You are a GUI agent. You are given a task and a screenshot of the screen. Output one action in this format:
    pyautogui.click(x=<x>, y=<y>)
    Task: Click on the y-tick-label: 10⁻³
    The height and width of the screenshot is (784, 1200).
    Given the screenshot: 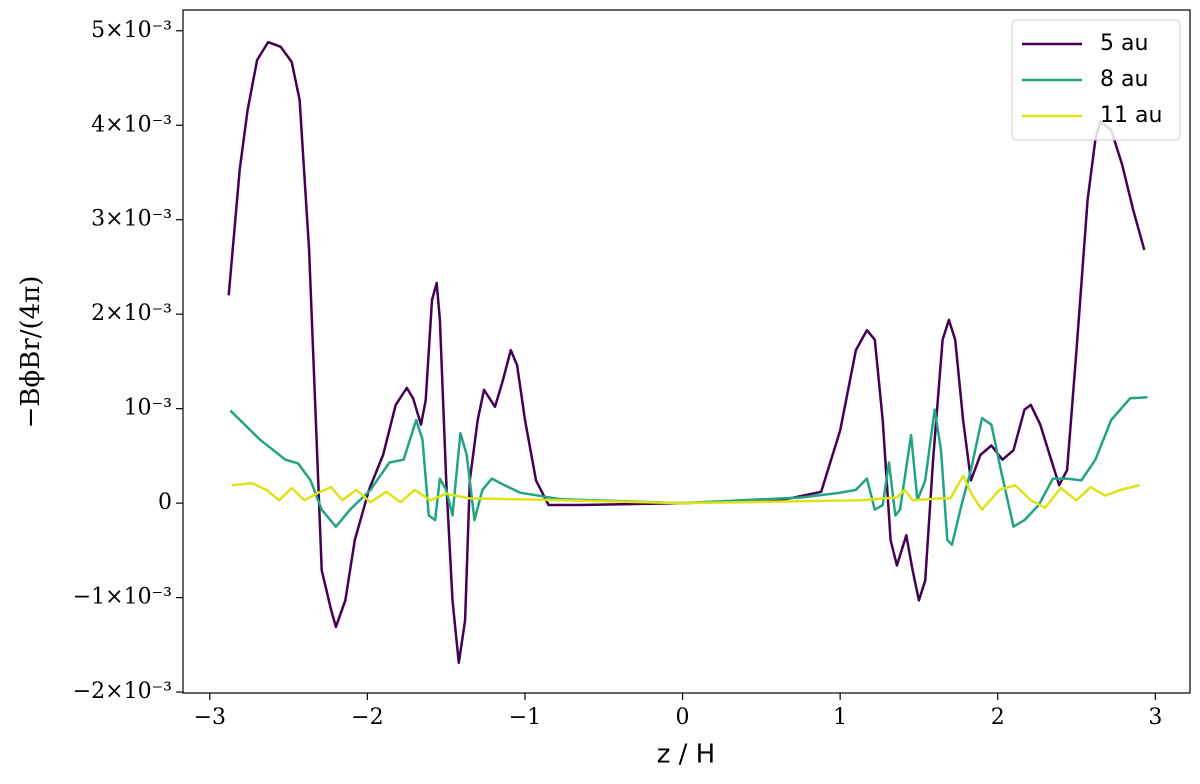 What is the action you would take?
    pyautogui.click(x=148, y=408)
    